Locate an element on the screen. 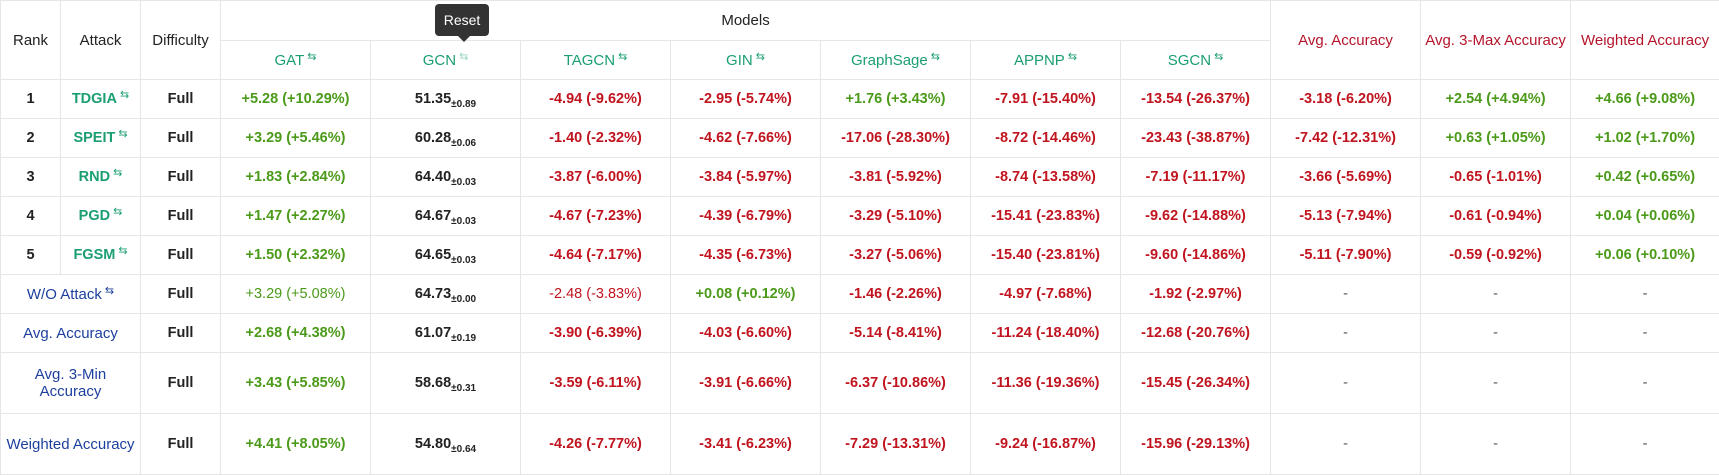 This screenshot has height=475, width=1719. avg-3max-cell: -0.59 (-0.92%) is located at coordinates (1496, 255).